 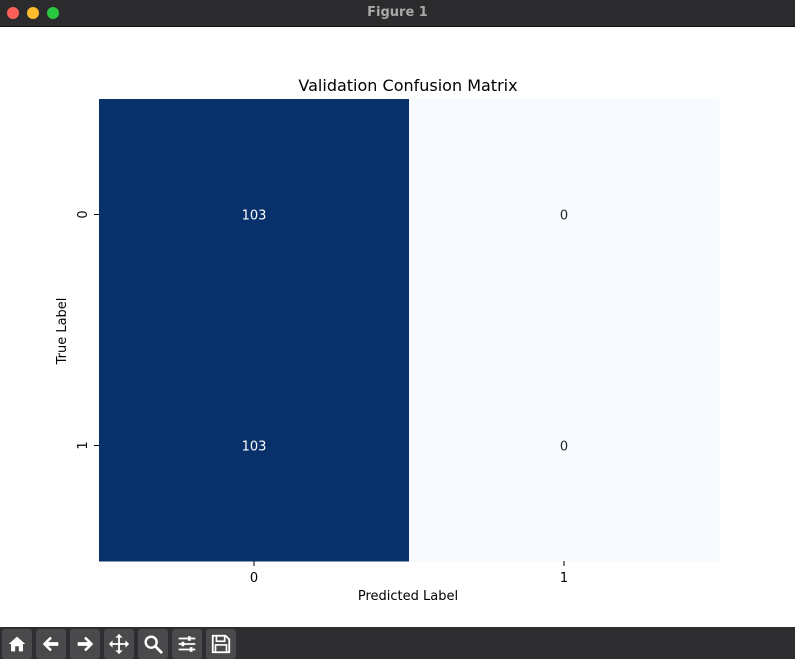 I want to click on x-tick-label: 0, so click(x=254, y=578).